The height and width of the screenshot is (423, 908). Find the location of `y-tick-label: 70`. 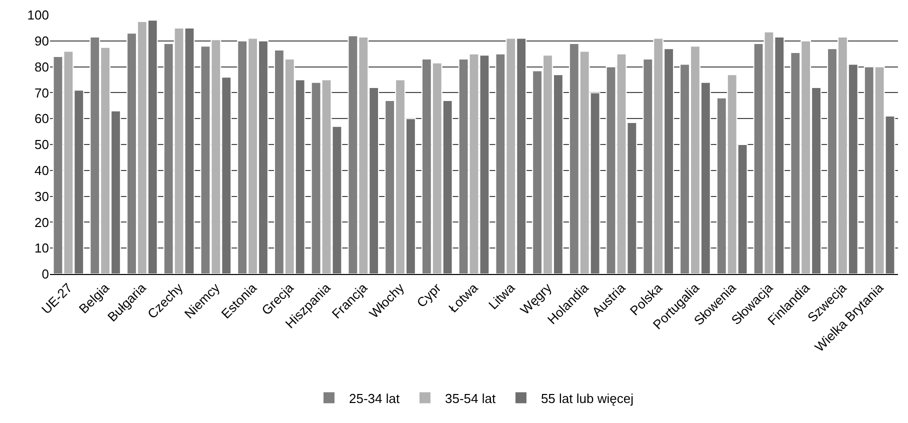

y-tick-label: 70 is located at coordinates (41, 92).